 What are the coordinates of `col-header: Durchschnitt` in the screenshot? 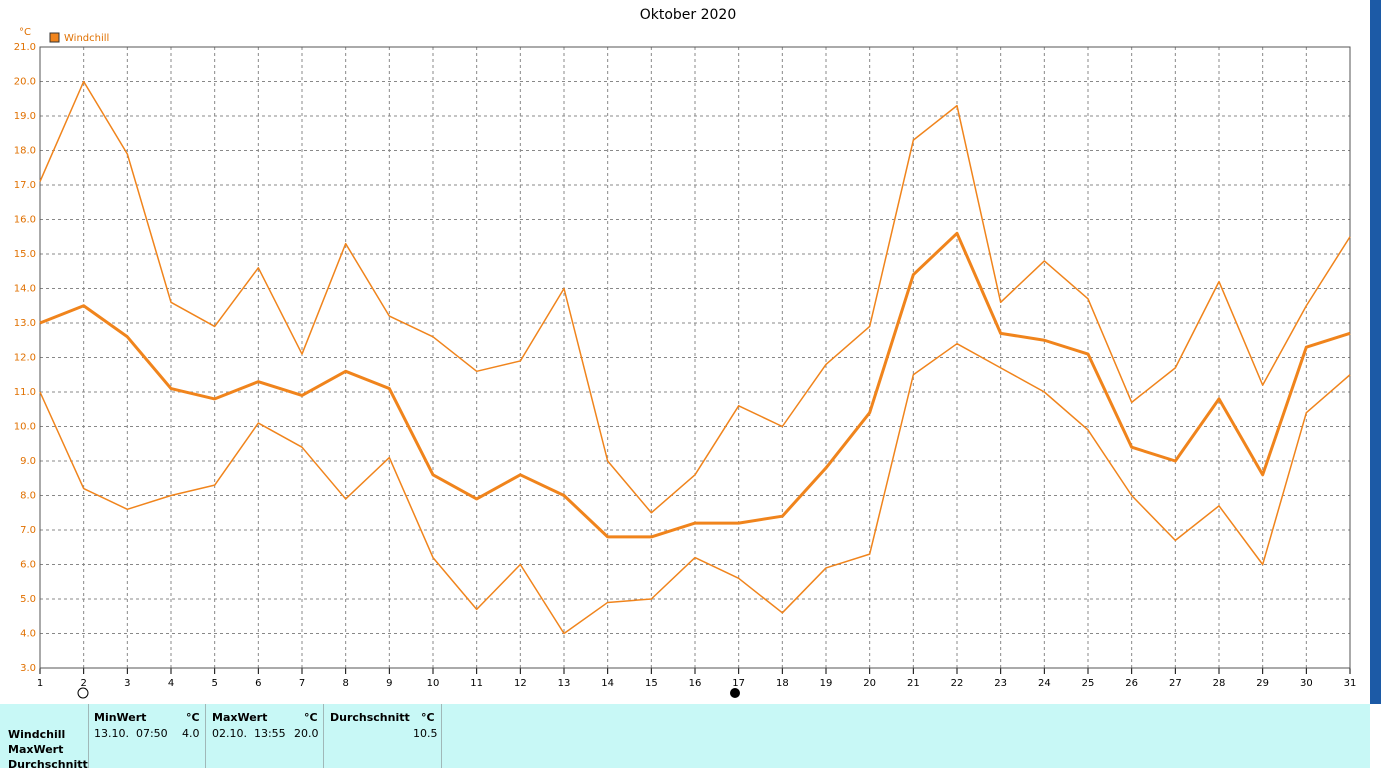 It's located at (370, 717).